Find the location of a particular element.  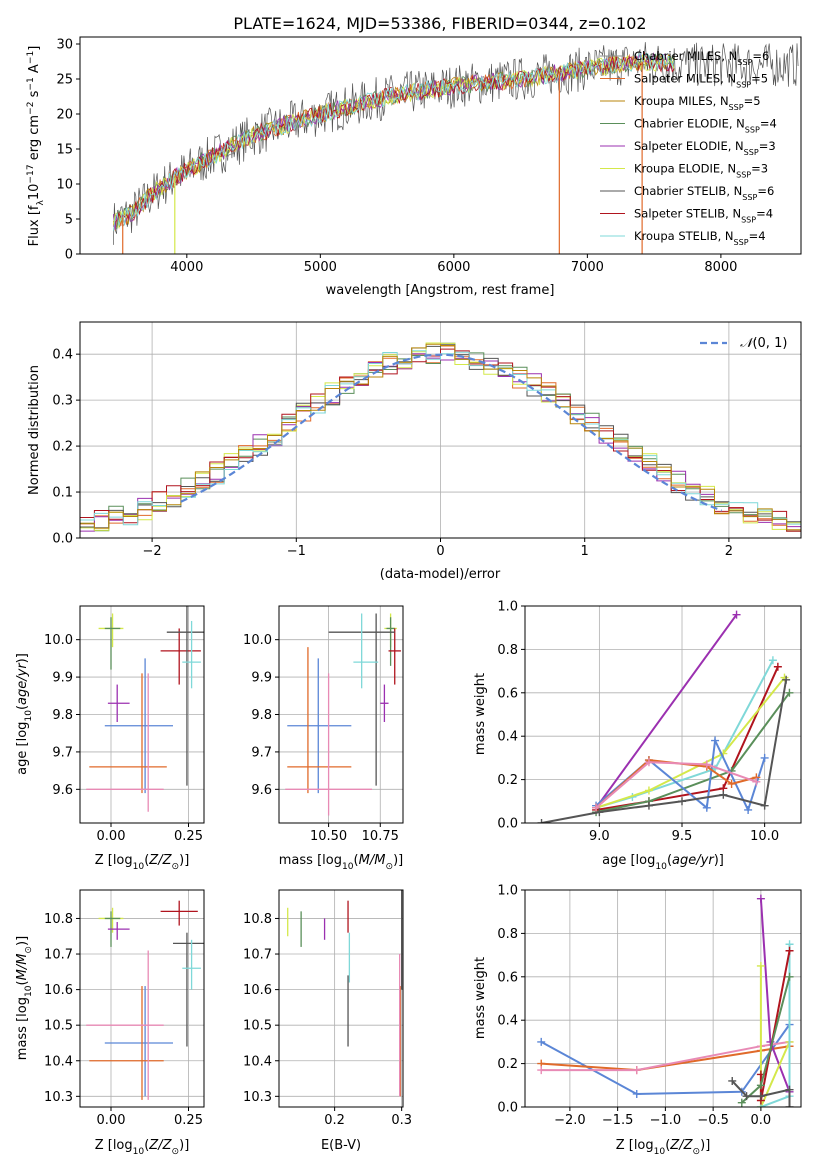

x-tick-label: 8000 is located at coordinates (720, 267).